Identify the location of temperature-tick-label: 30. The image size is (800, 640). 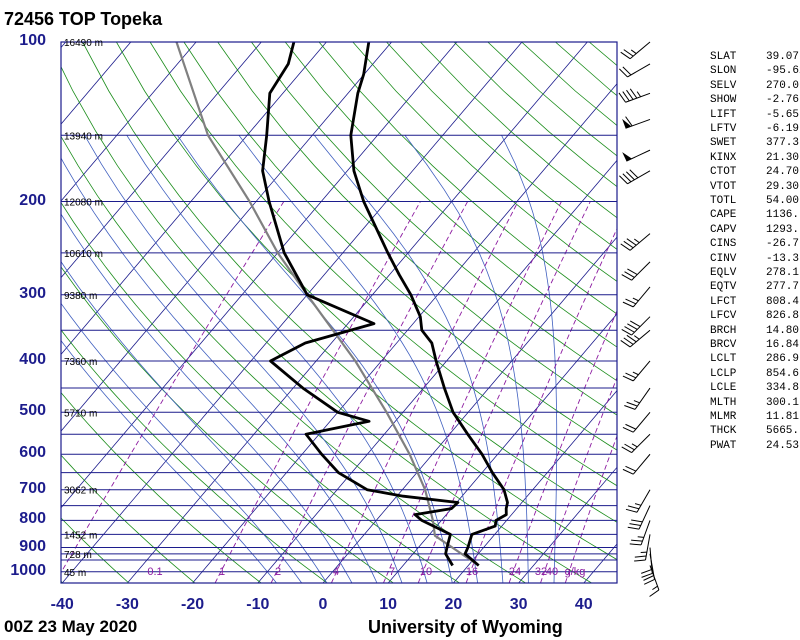
(518, 604).